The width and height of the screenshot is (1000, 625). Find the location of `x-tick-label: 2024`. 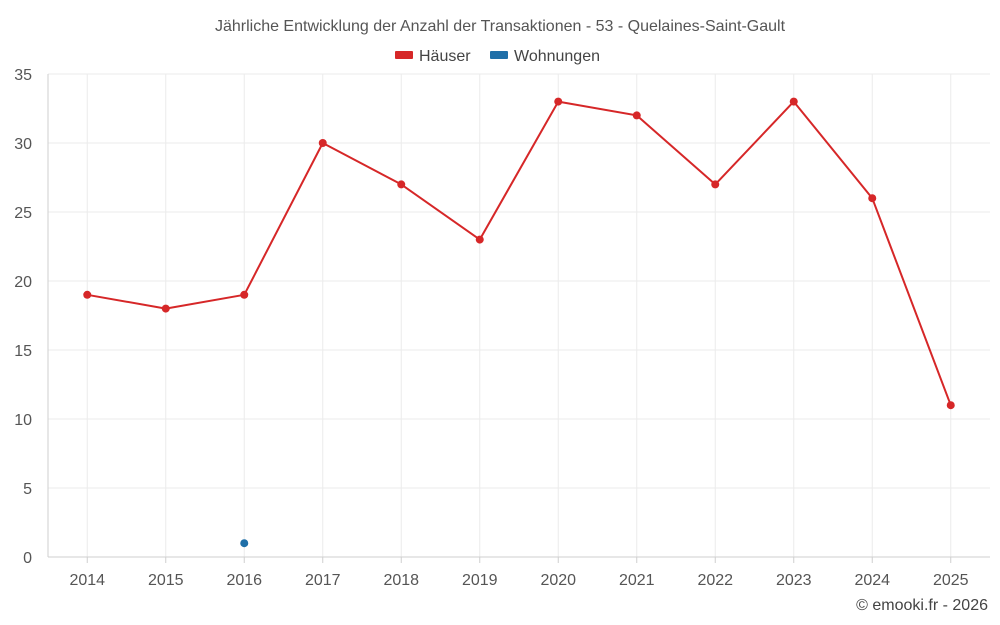

x-tick-label: 2024 is located at coordinates (872, 580).